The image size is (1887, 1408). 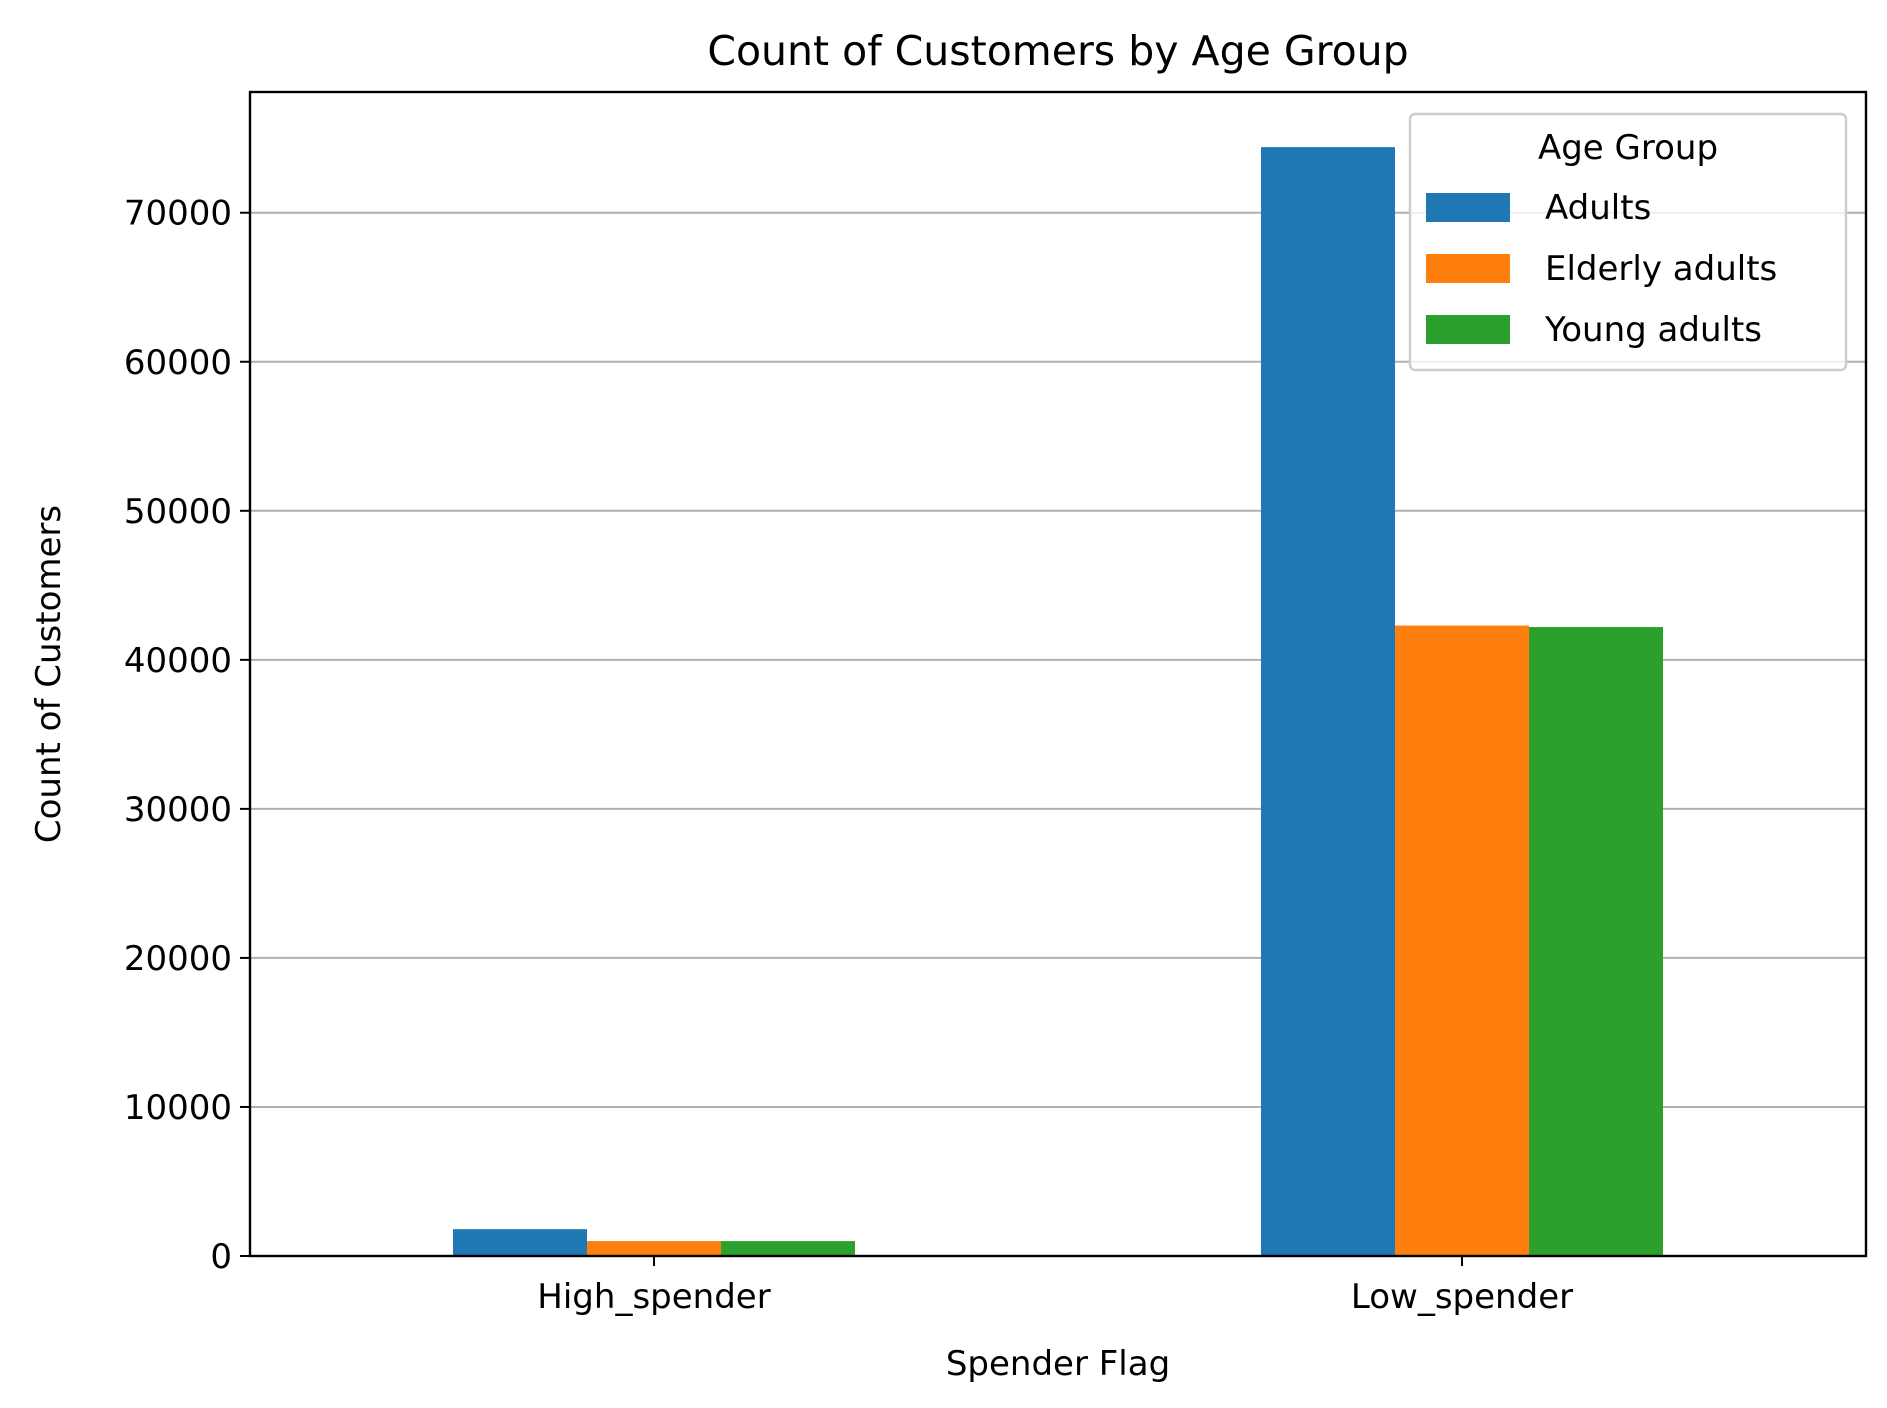 What do you see at coordinates (1328, 702) in the screenshot?
I see `bar-low-spender-adults` at bounding box center [1328, 702].